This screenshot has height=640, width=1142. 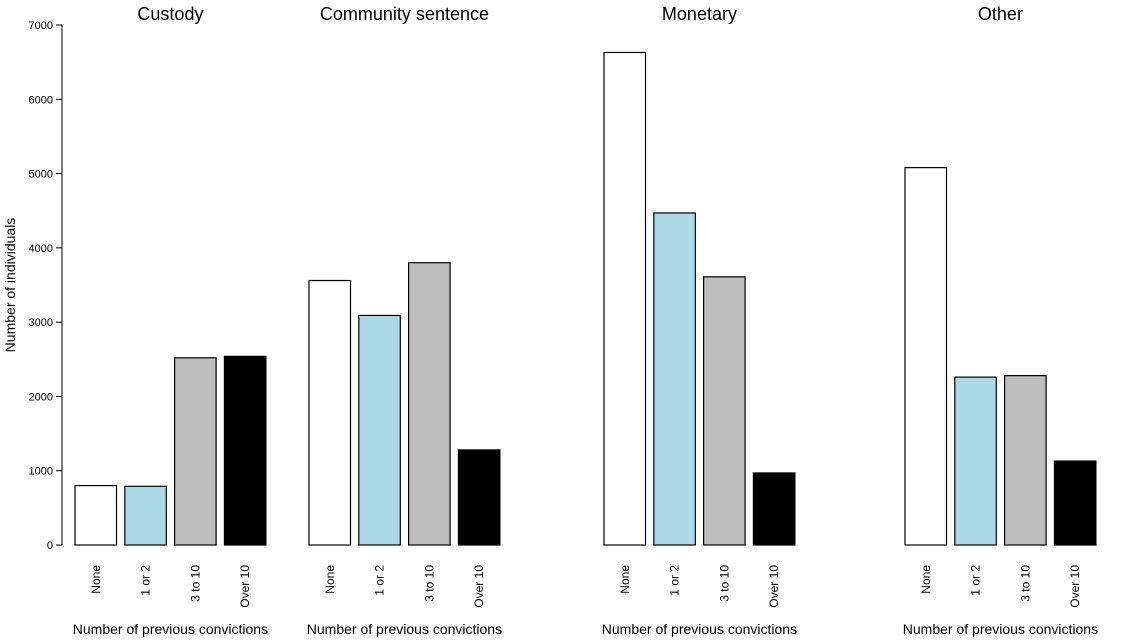 What do you see at coordinates (404, 14) in the screenshot?
I see `panel-title: Community sentence` at bounding box center [404, 14].